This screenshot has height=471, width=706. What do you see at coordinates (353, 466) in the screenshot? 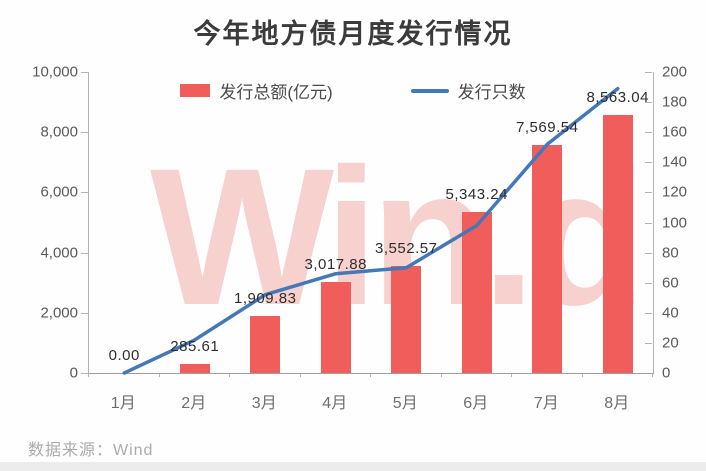
I see `bottom-strip` at bounding box center [353, 466].